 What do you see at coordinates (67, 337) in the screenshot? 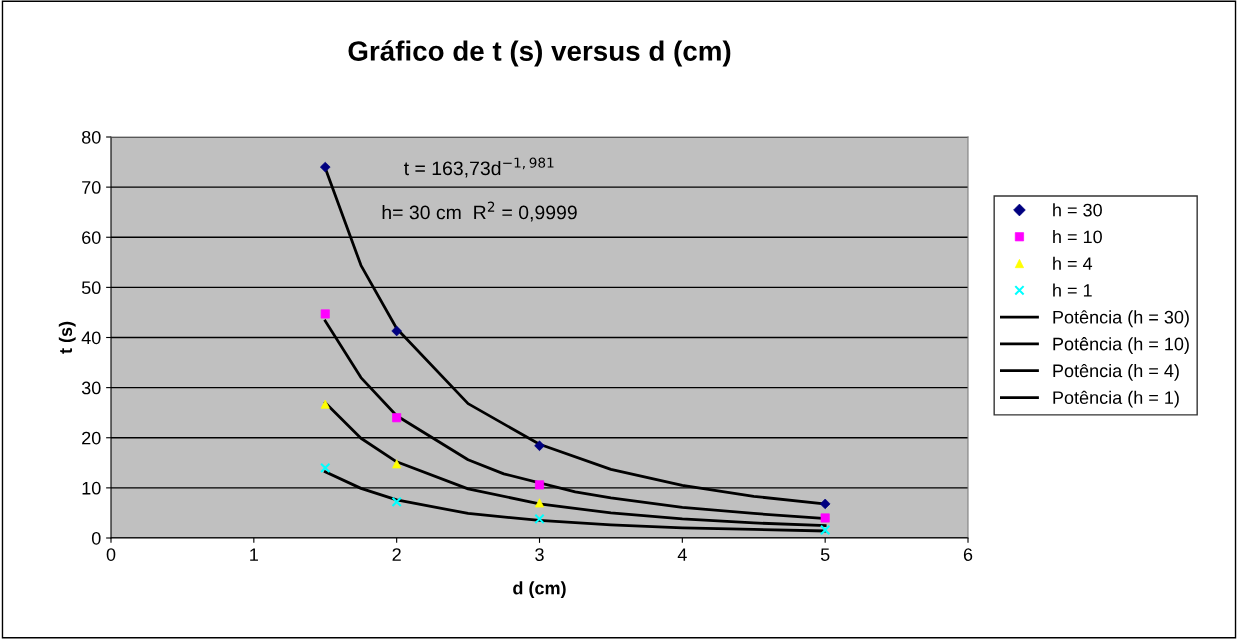
I see `y-axis-title: t (s)` at bounding box center [67, 337].